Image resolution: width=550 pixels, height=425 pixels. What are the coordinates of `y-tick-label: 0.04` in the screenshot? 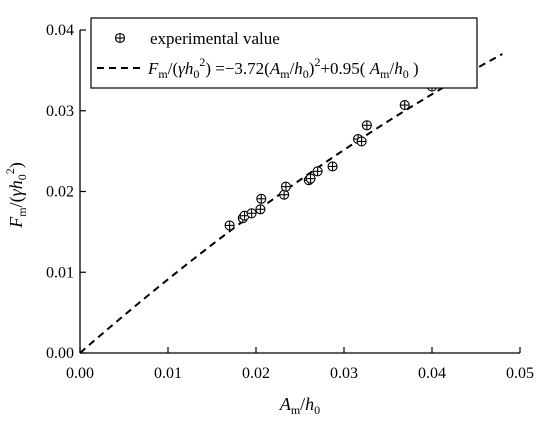 It's located at (60, 30).